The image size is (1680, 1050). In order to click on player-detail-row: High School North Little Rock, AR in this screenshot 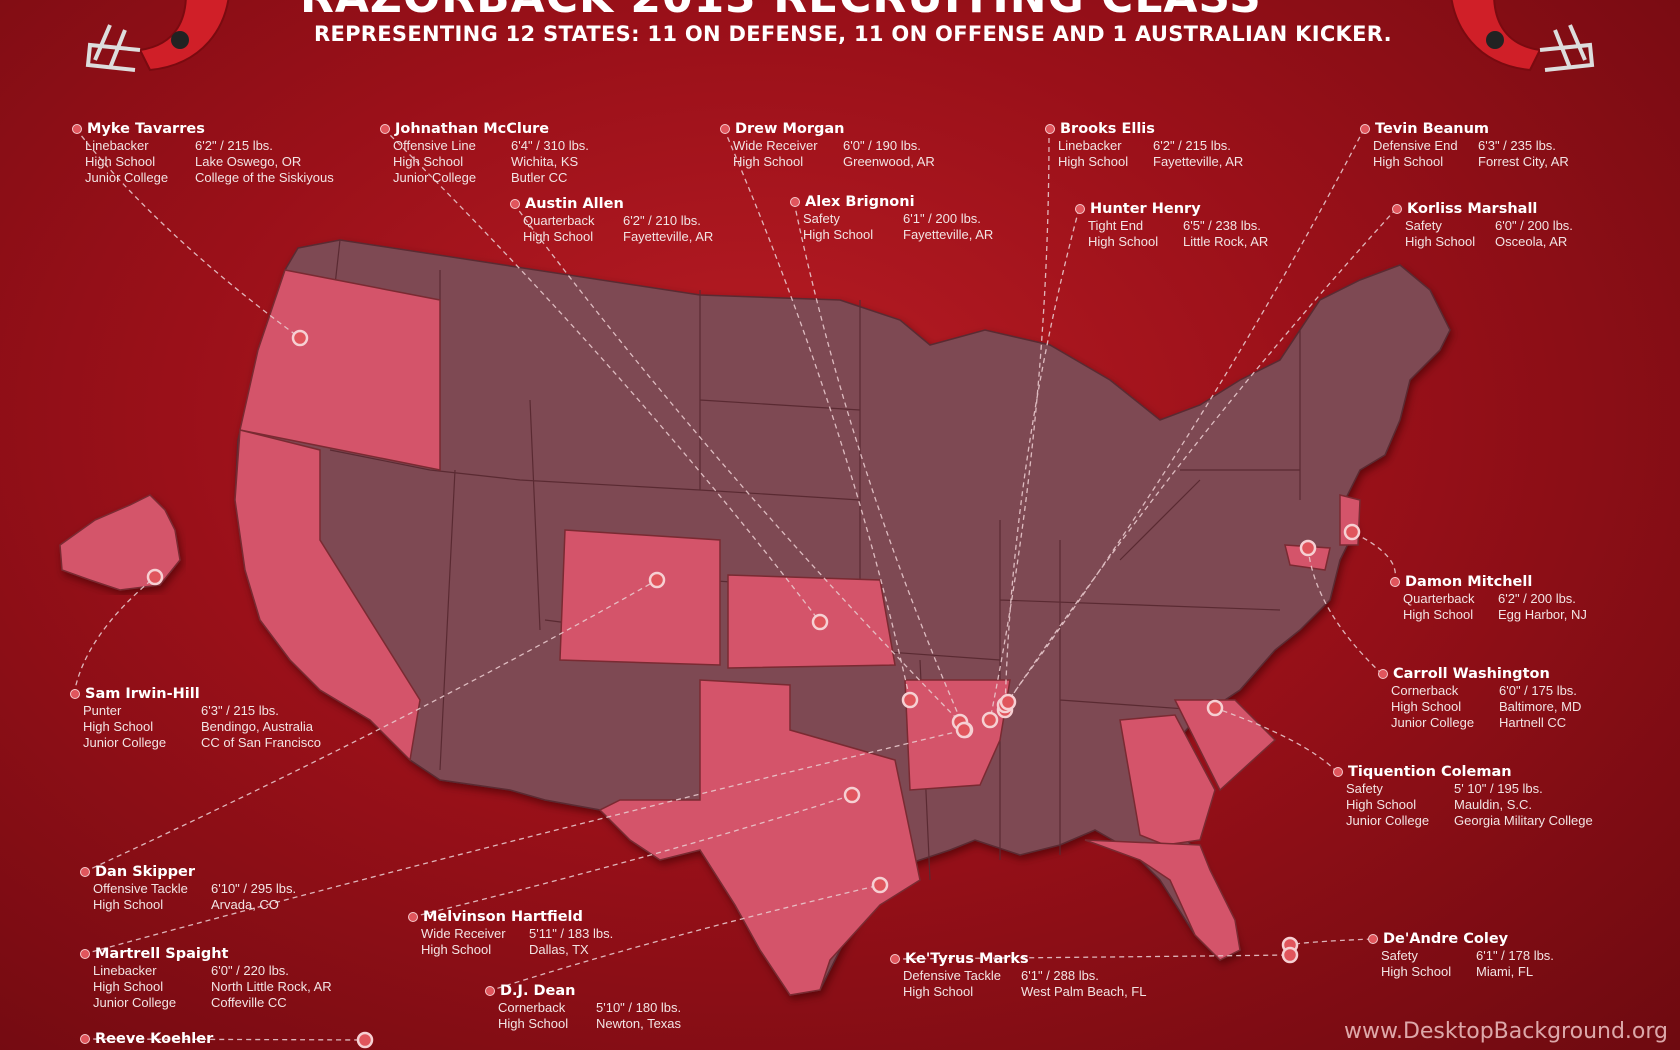, I will do `click(206, 987)`.